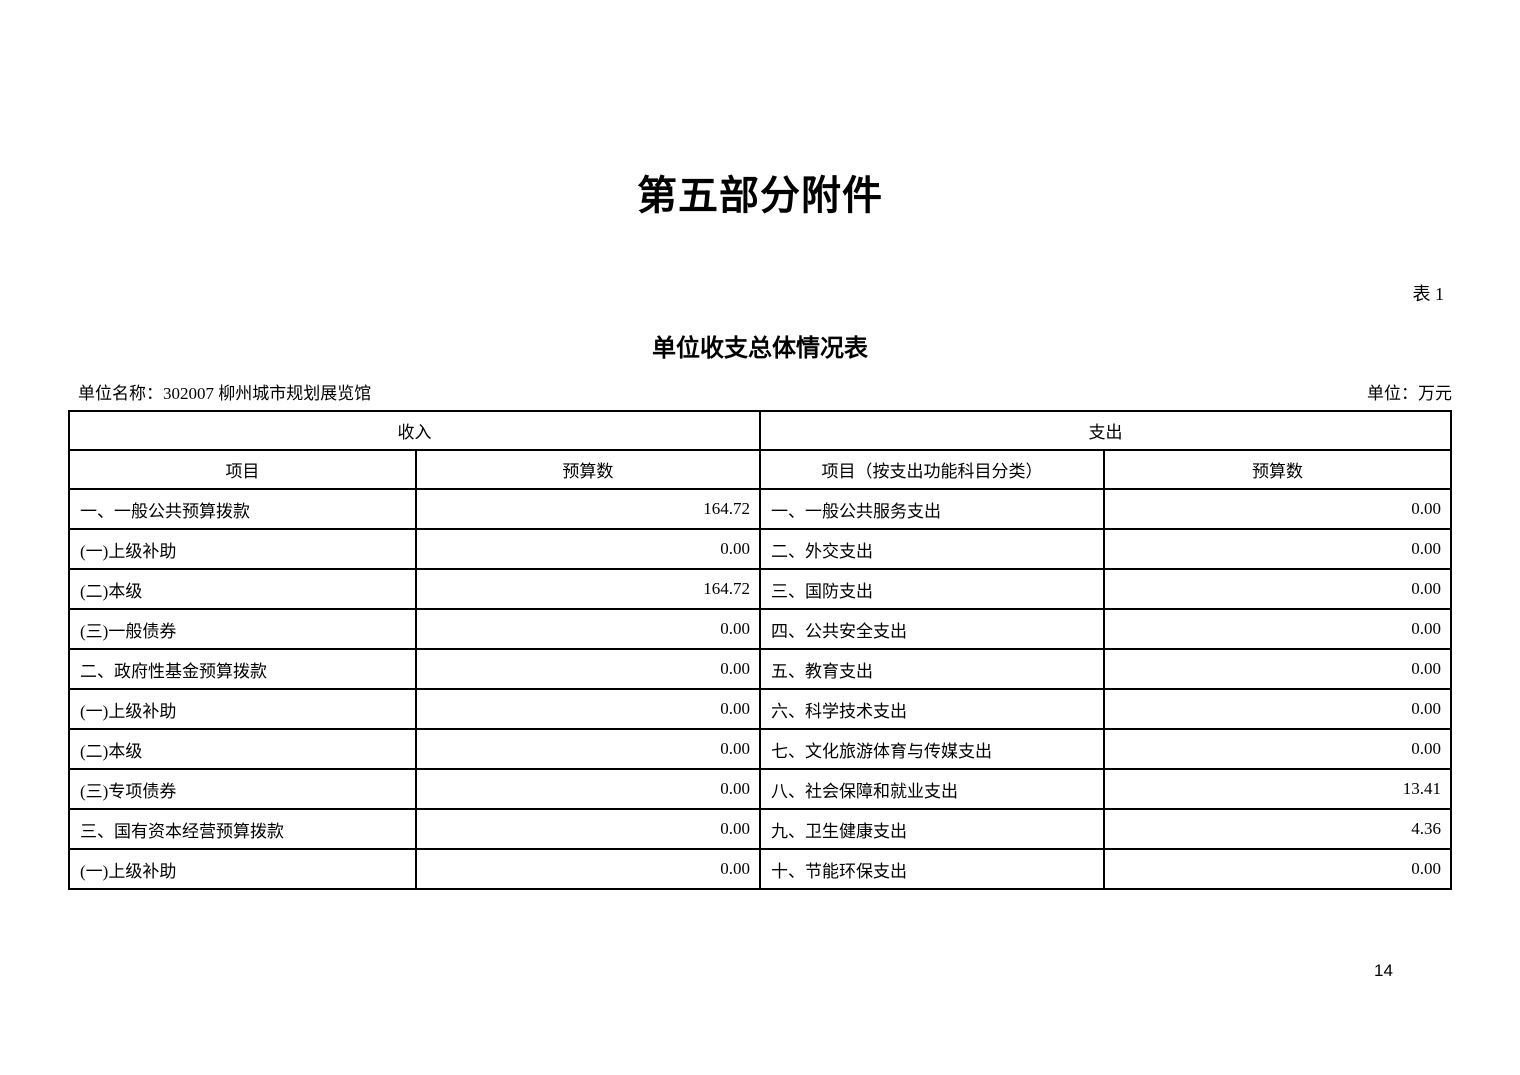  What do you see at coordinates (932, 509) in the screenshot?
I see `expenditure-item-cell: 一、一般公共服务支出` at bounding box center [932, 509].